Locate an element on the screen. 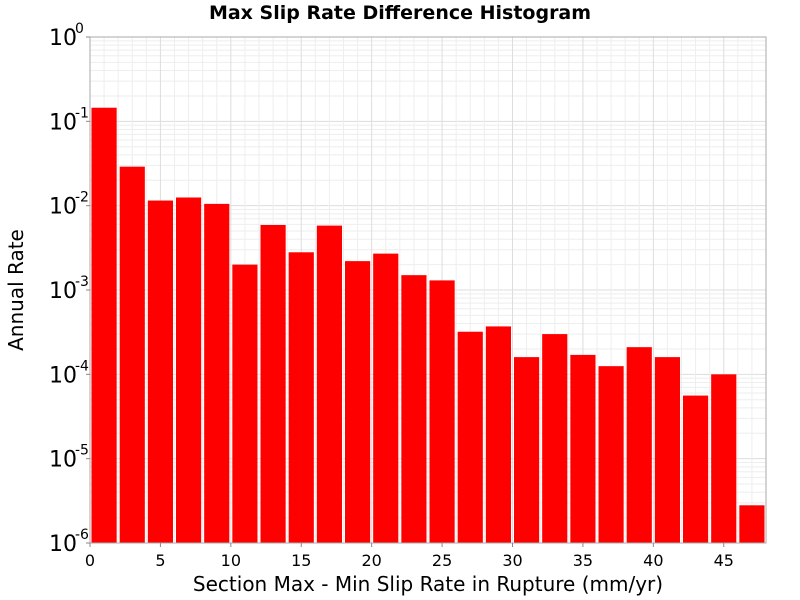 This screenshot has height=600, width=800. y-tick-exponent: -1 is located at coordinates (82, 113).